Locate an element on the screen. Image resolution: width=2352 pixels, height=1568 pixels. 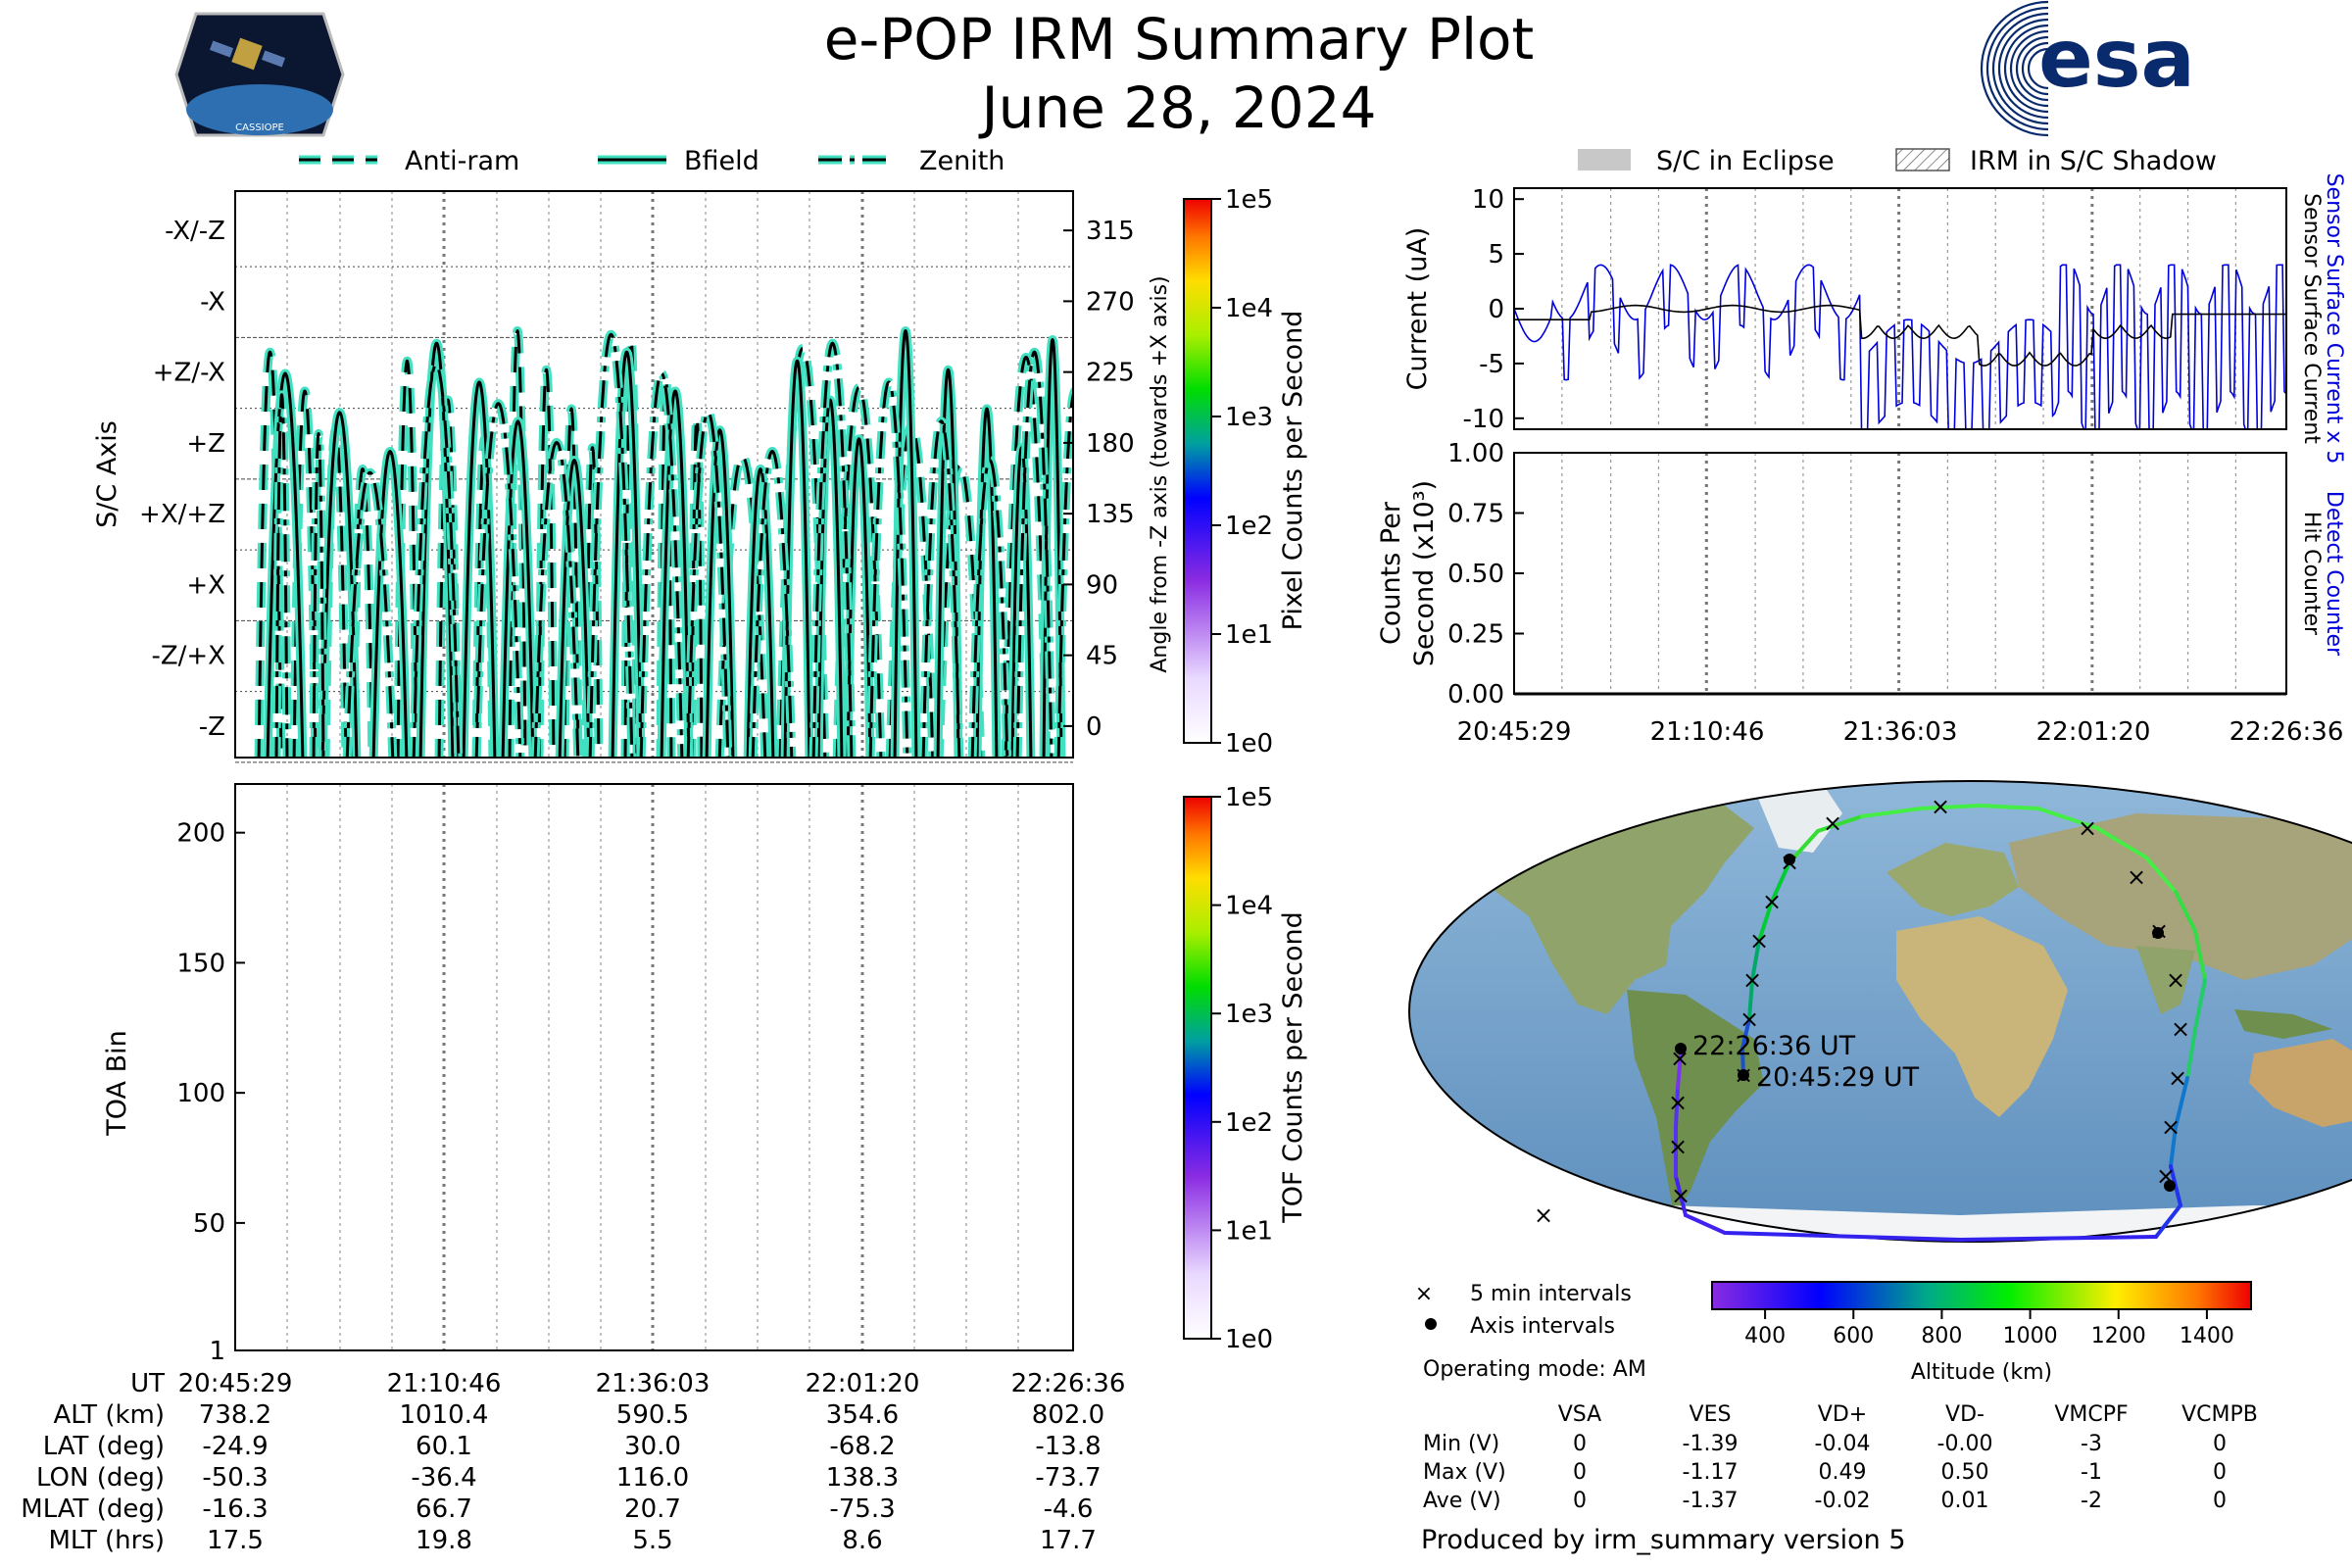
axis-right-tick: 45 is located at coordinates (1102, 656).